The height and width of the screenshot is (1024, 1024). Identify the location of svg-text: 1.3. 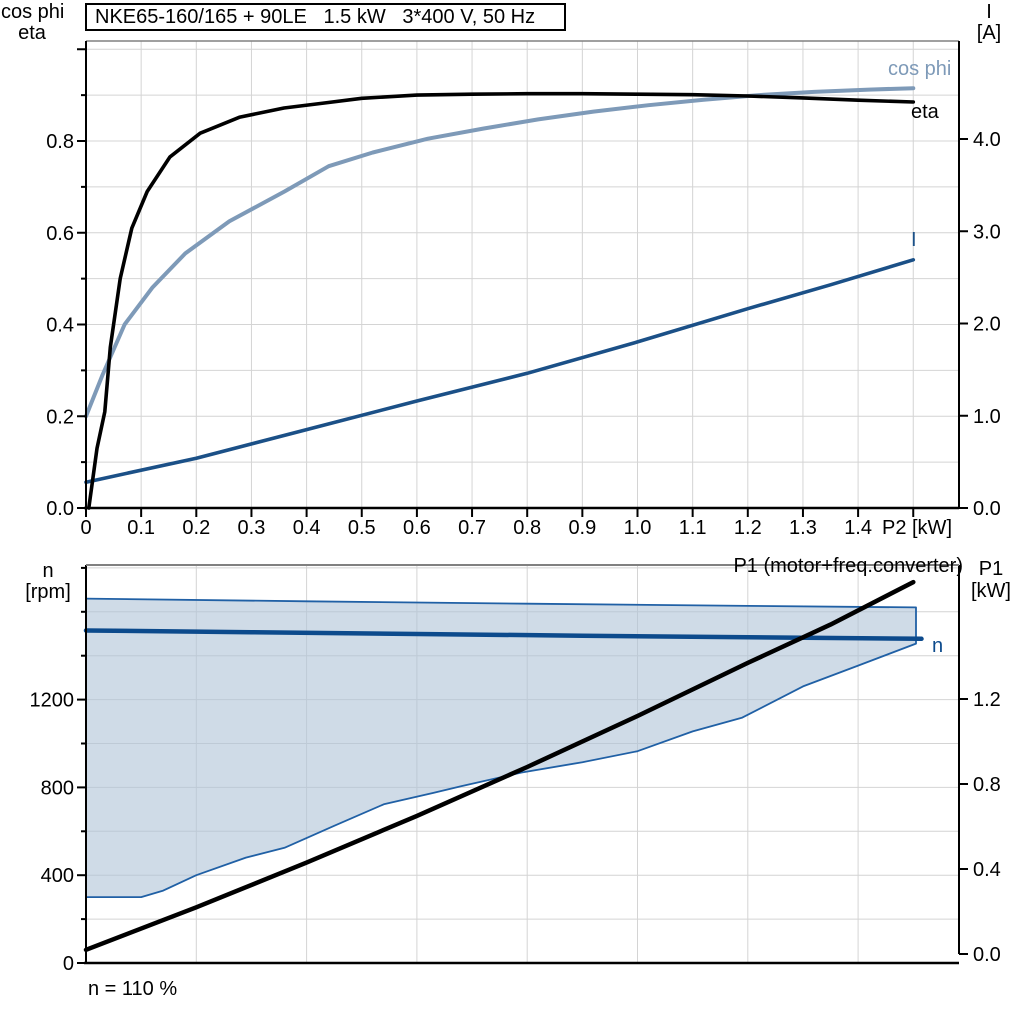
(803, 528).